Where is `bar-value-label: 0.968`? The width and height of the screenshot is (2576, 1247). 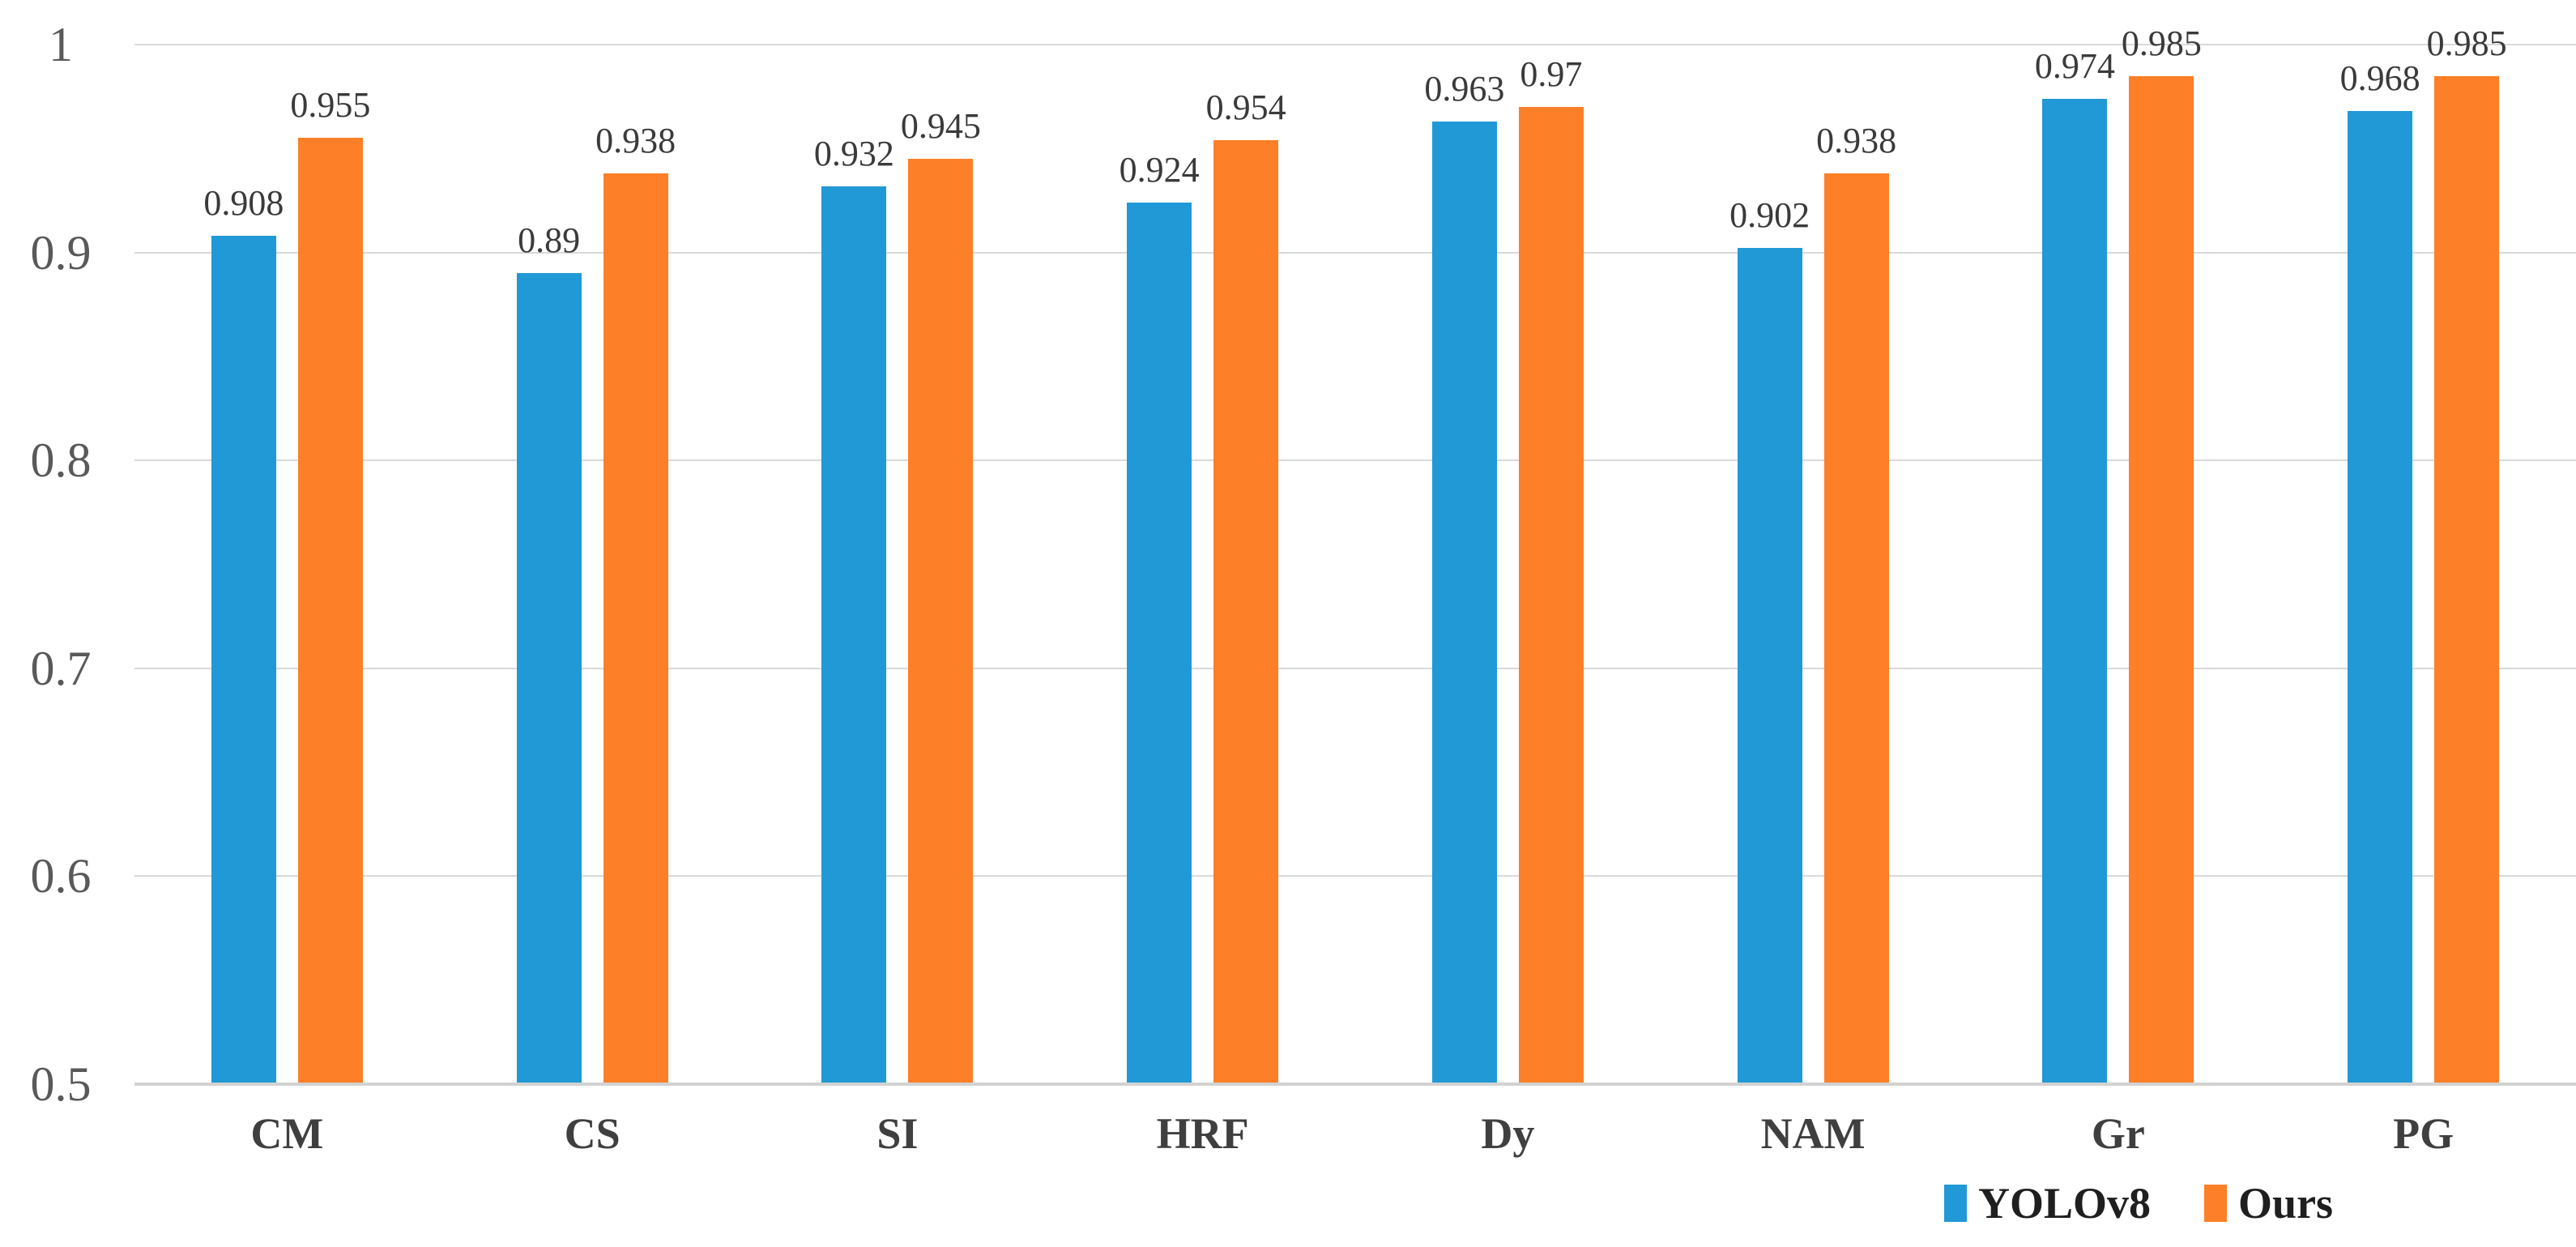
bar-value-label: 0.968 is located at coordinates (2379, 78).